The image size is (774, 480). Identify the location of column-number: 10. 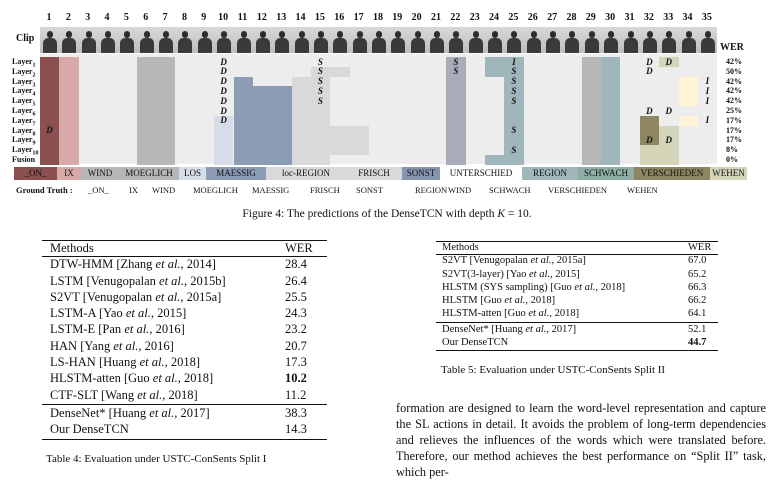
(223, 17).